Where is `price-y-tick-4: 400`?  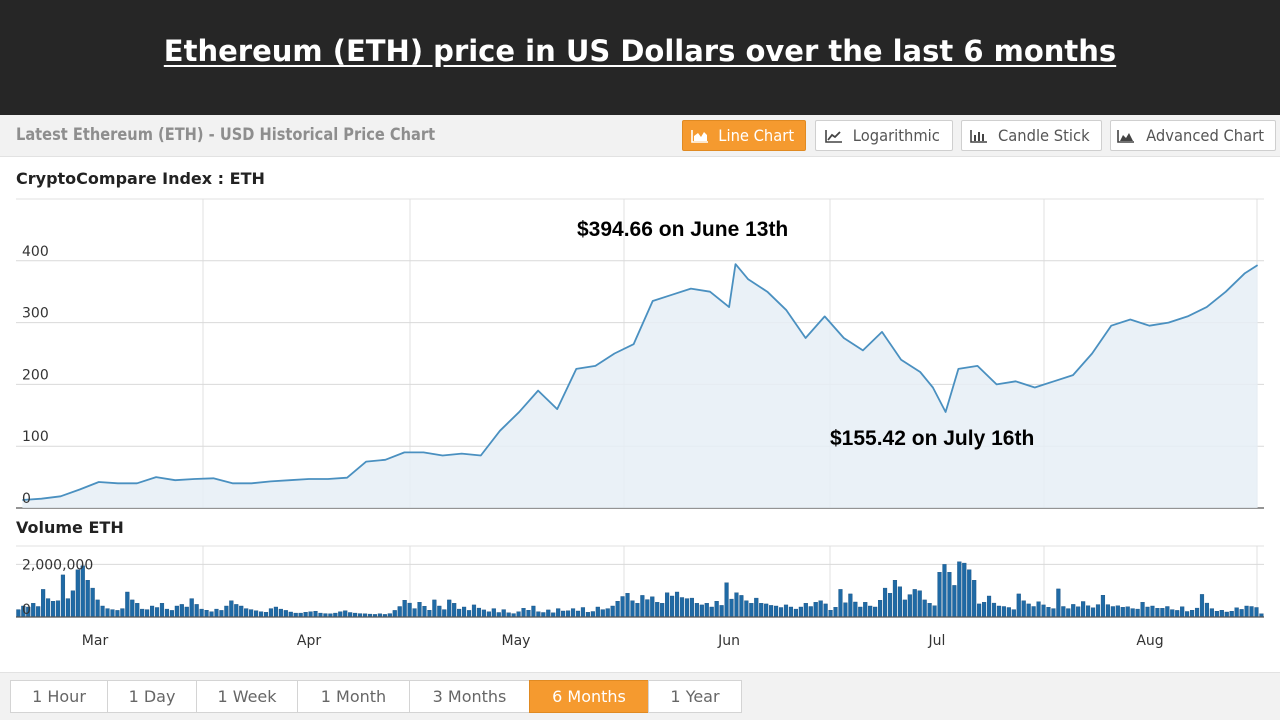 price-y-tick-4: 400 is located at coordinates (35, 252).